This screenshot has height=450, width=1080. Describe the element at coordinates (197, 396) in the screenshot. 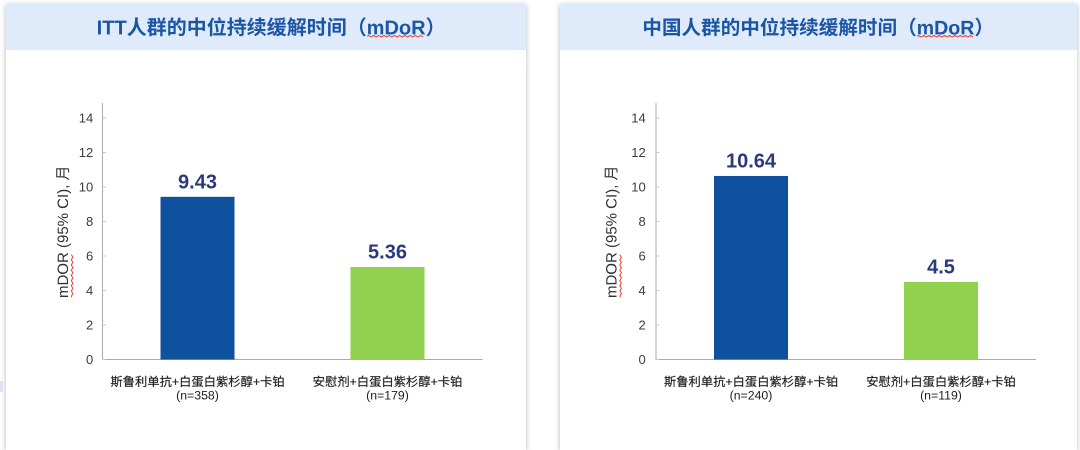

I see `svg-text: (n=358)` at that location.